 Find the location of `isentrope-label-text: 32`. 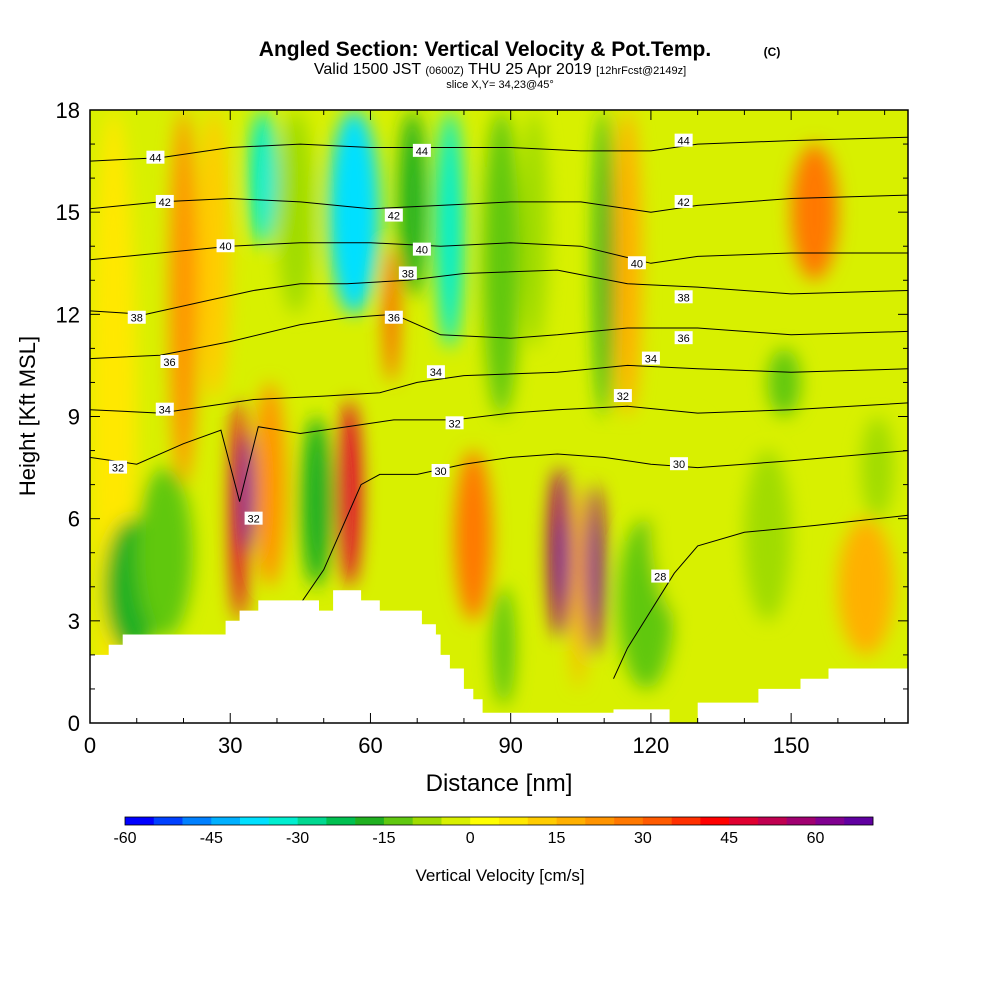

isentrope-label-text: 32 is located at coordinates (118, 469).